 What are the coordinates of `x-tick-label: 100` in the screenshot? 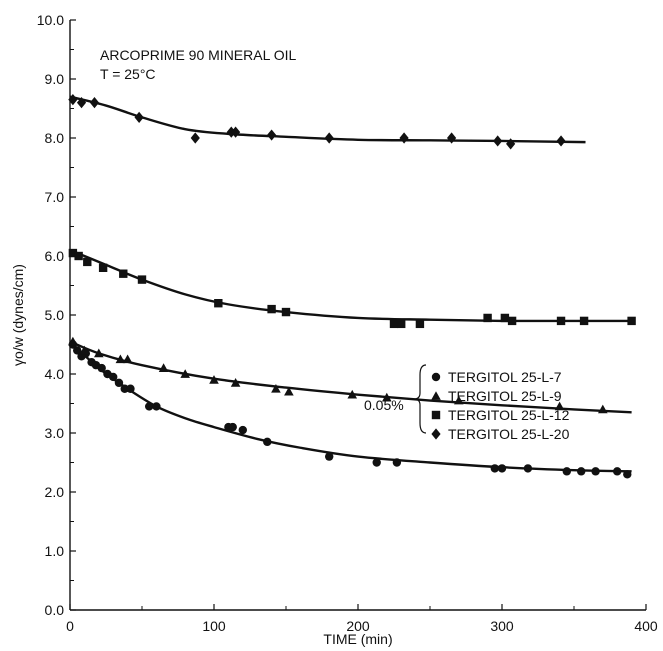 It's located at (214, 626).